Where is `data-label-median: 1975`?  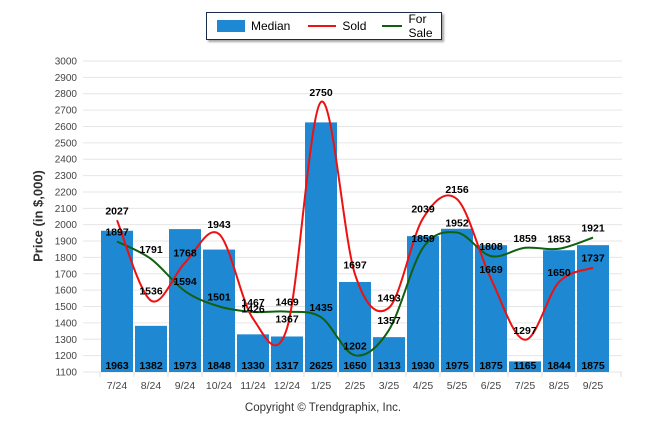 data-label-median: 1975 is located at coordinates (457, 366).